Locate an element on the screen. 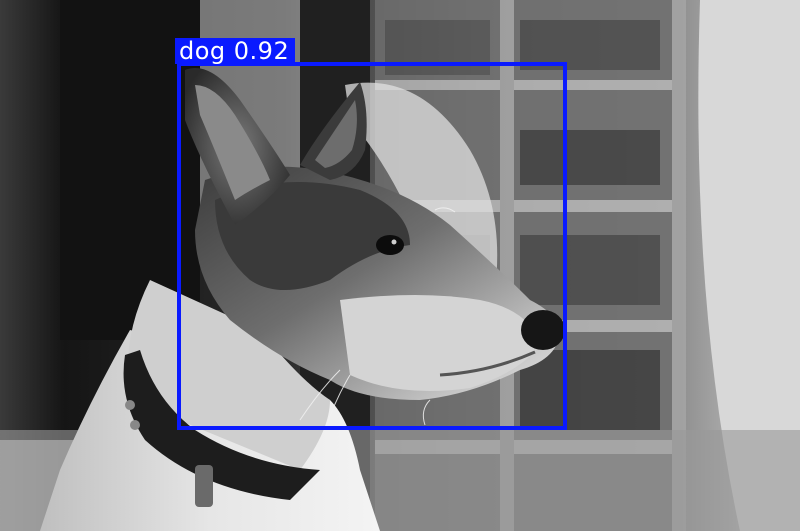  dog-ear-right is located at coordinates (333, 131).